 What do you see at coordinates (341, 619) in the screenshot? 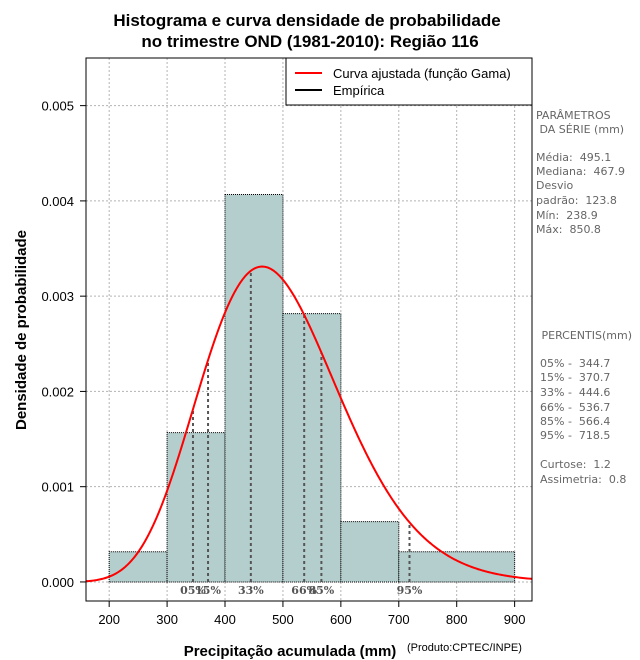
I see `x-tick-label: 600` at bounding box center [341, 619].